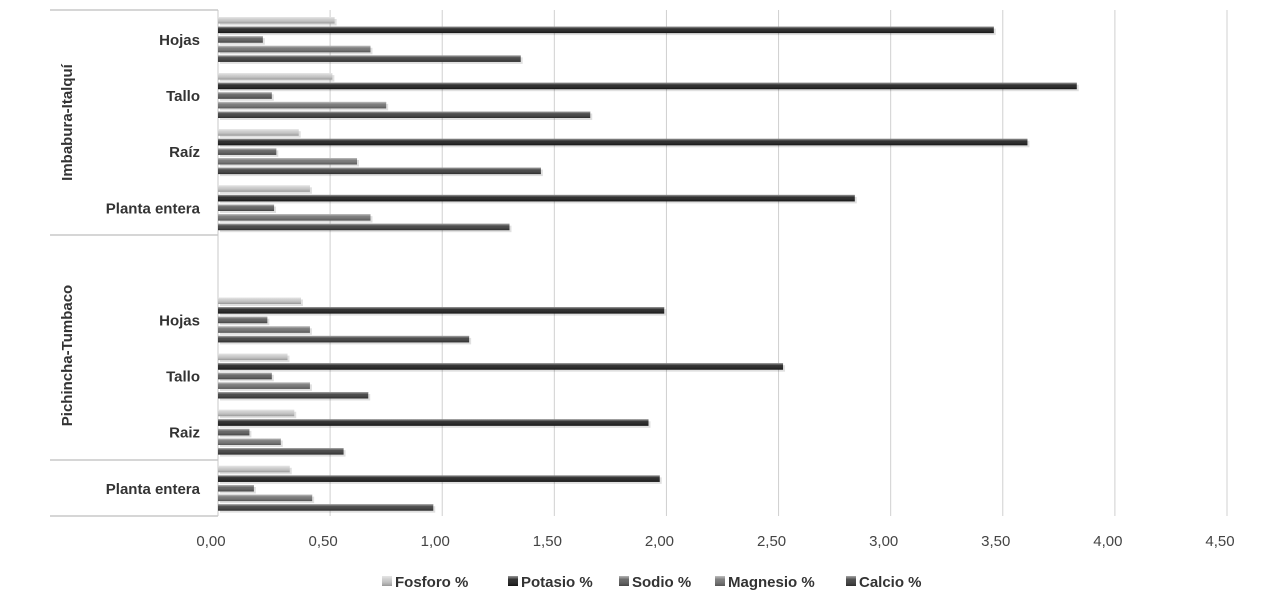  Describe the element at coordinates (771, 582) in the screenshot. I see `legend-label: Magnesio %` at that location.